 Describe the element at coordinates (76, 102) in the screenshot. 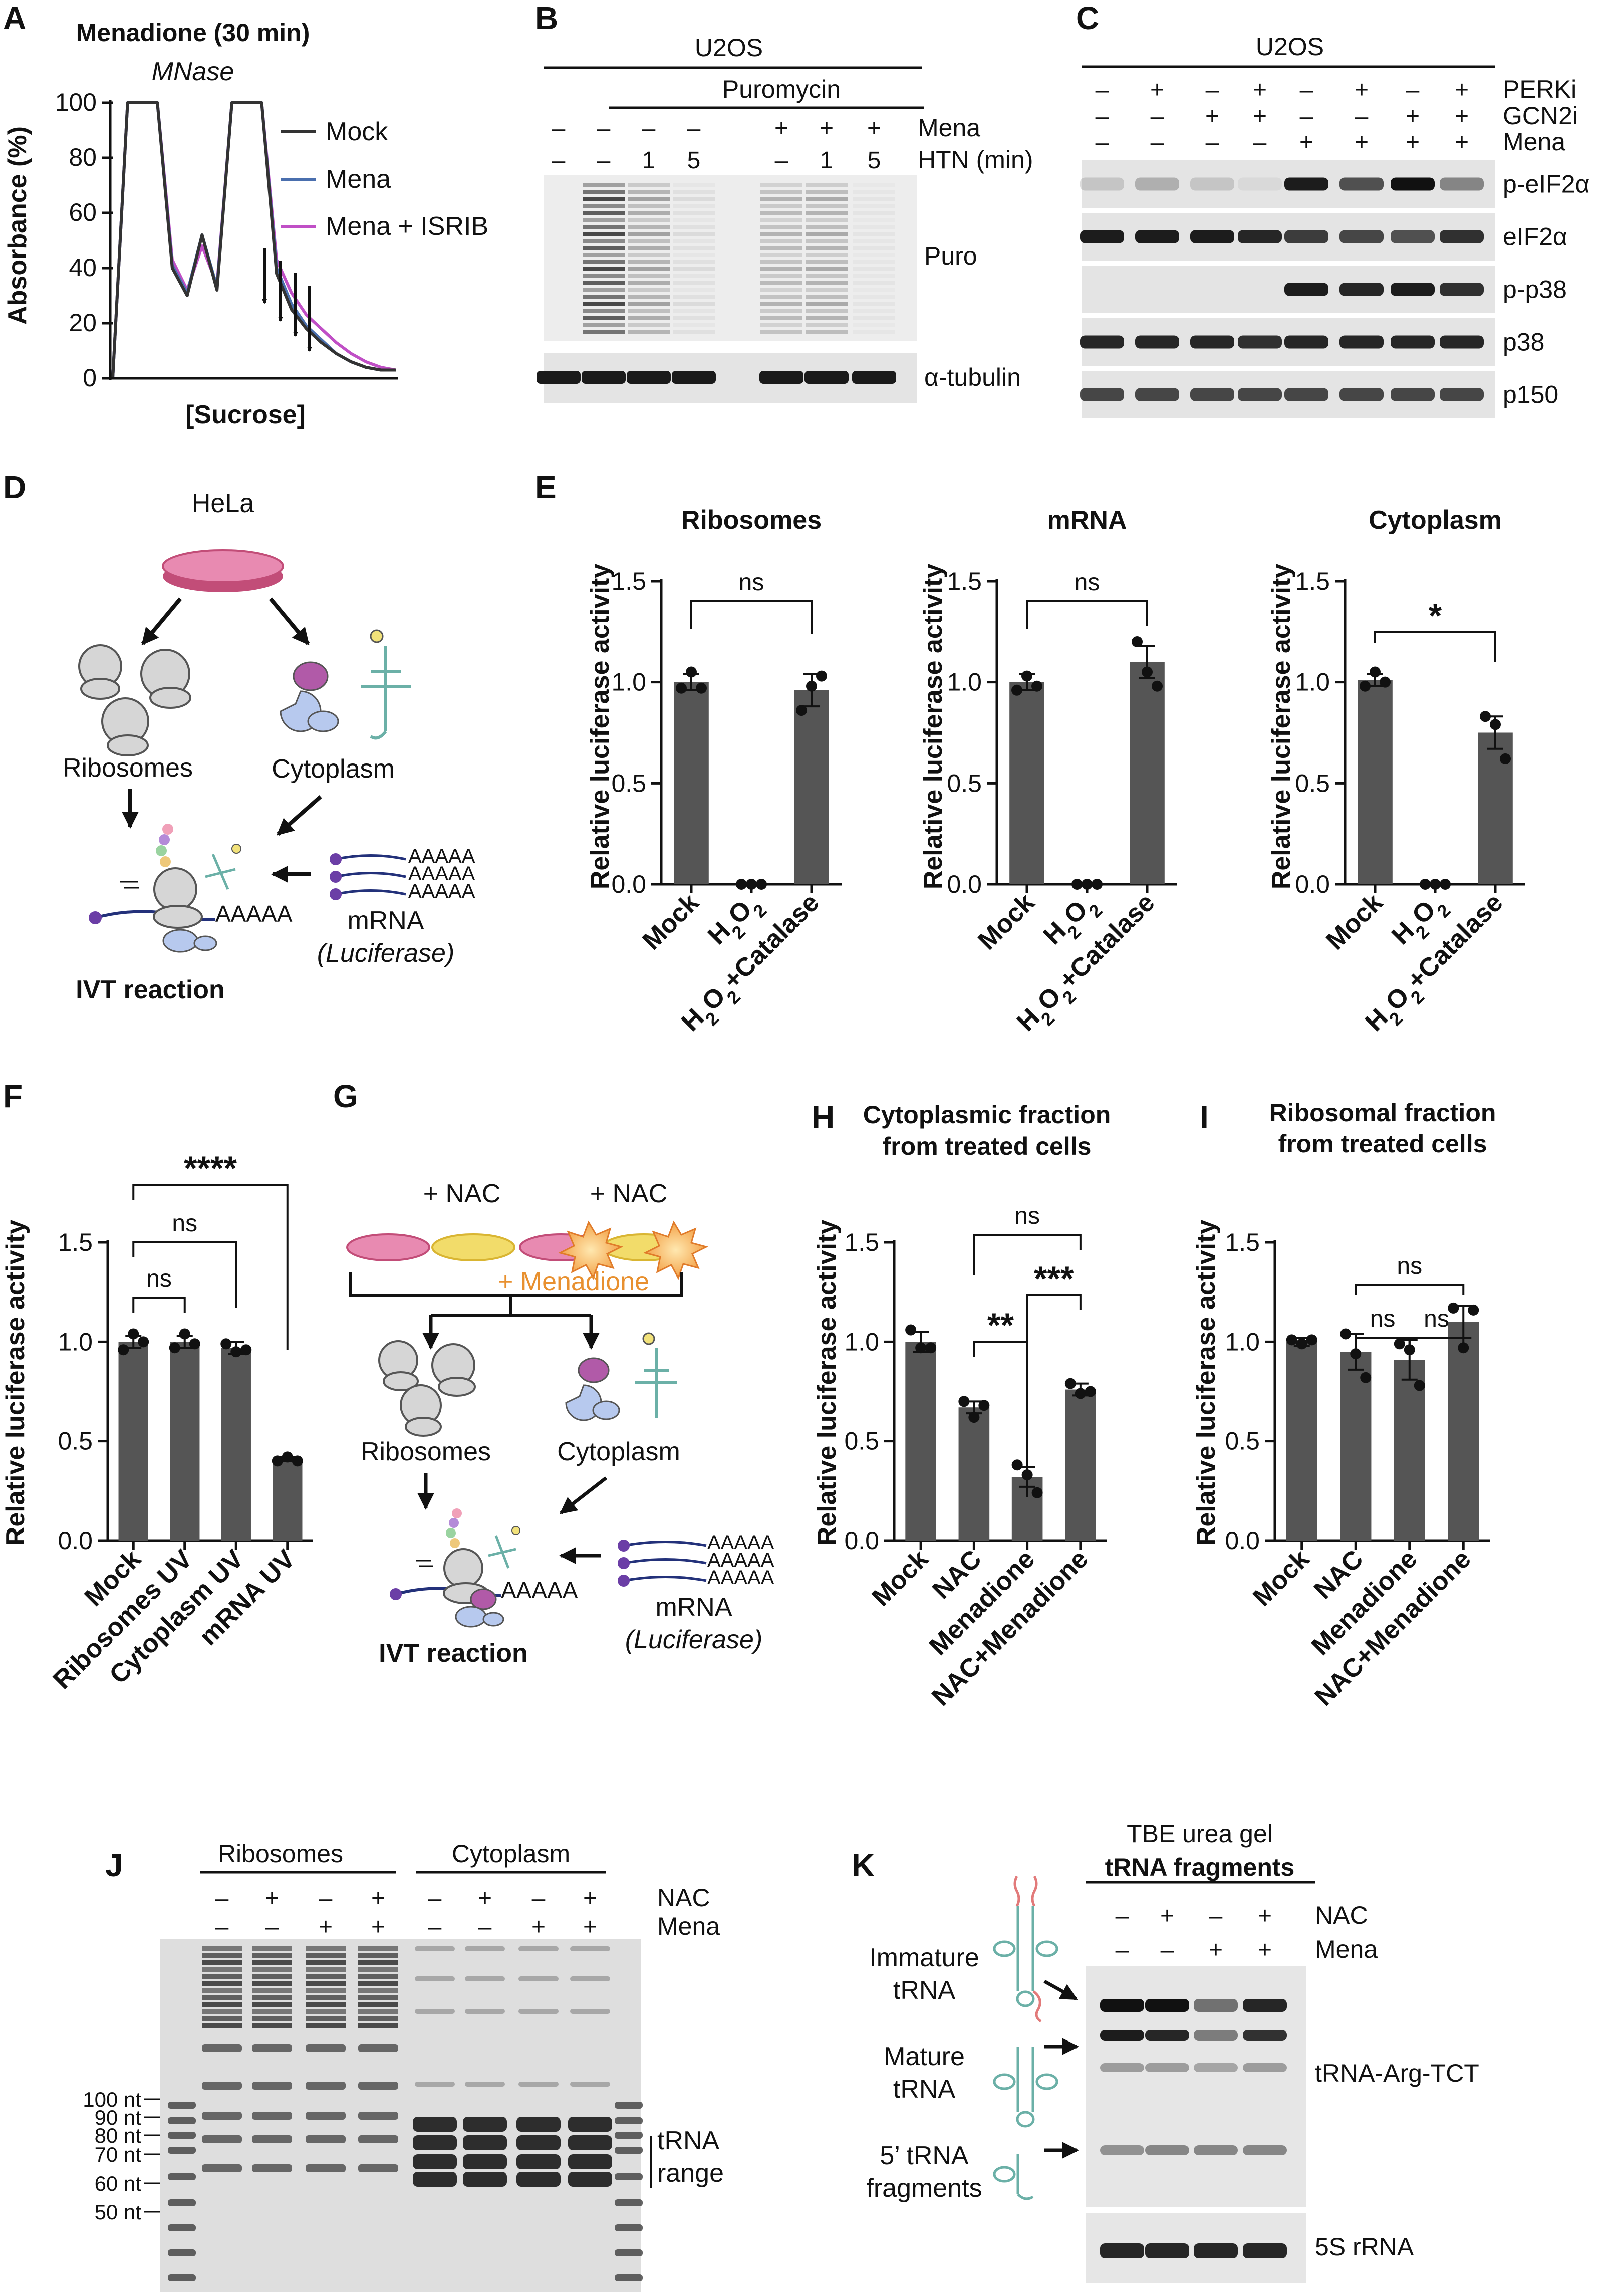

I see `y-tick-label: 100` at that location.